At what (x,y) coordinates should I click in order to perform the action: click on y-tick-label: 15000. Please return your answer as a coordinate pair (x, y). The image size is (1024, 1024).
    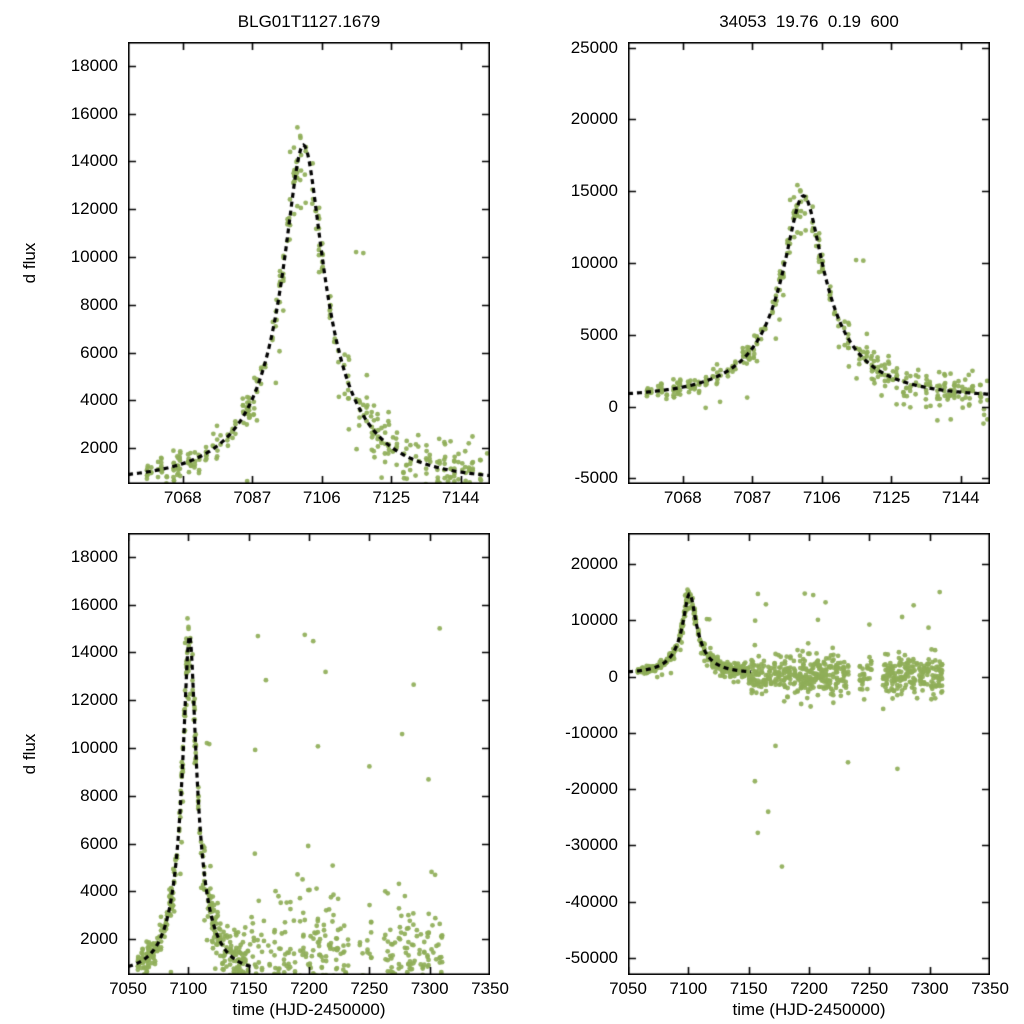
    Looking at the image, I should click on (594, 191).